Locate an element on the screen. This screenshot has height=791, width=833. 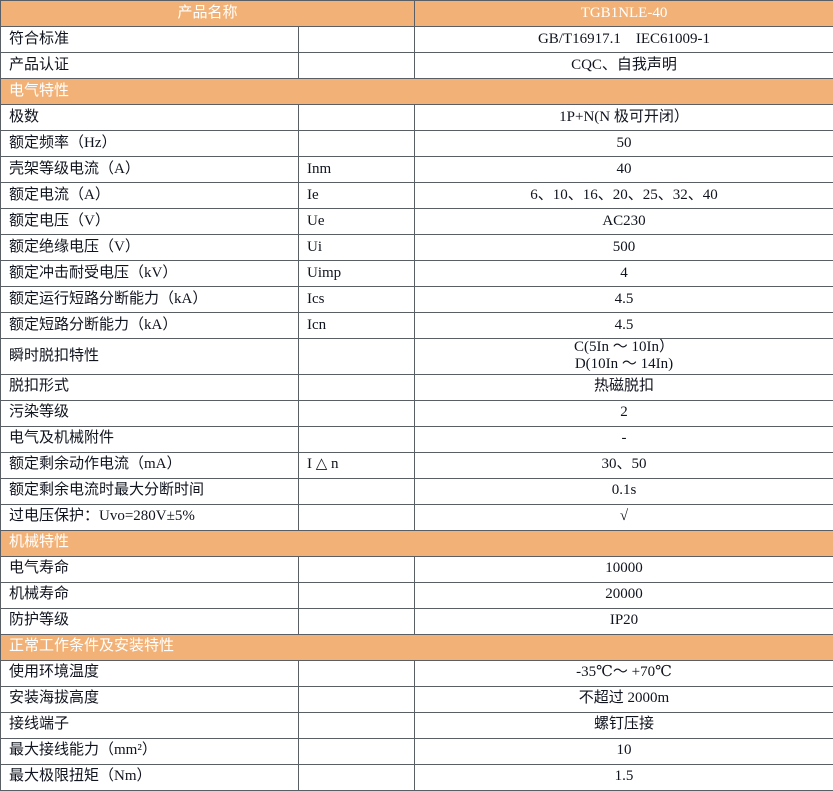
spec-parameter-value: 0.1s is located at coordinates (624, 491).